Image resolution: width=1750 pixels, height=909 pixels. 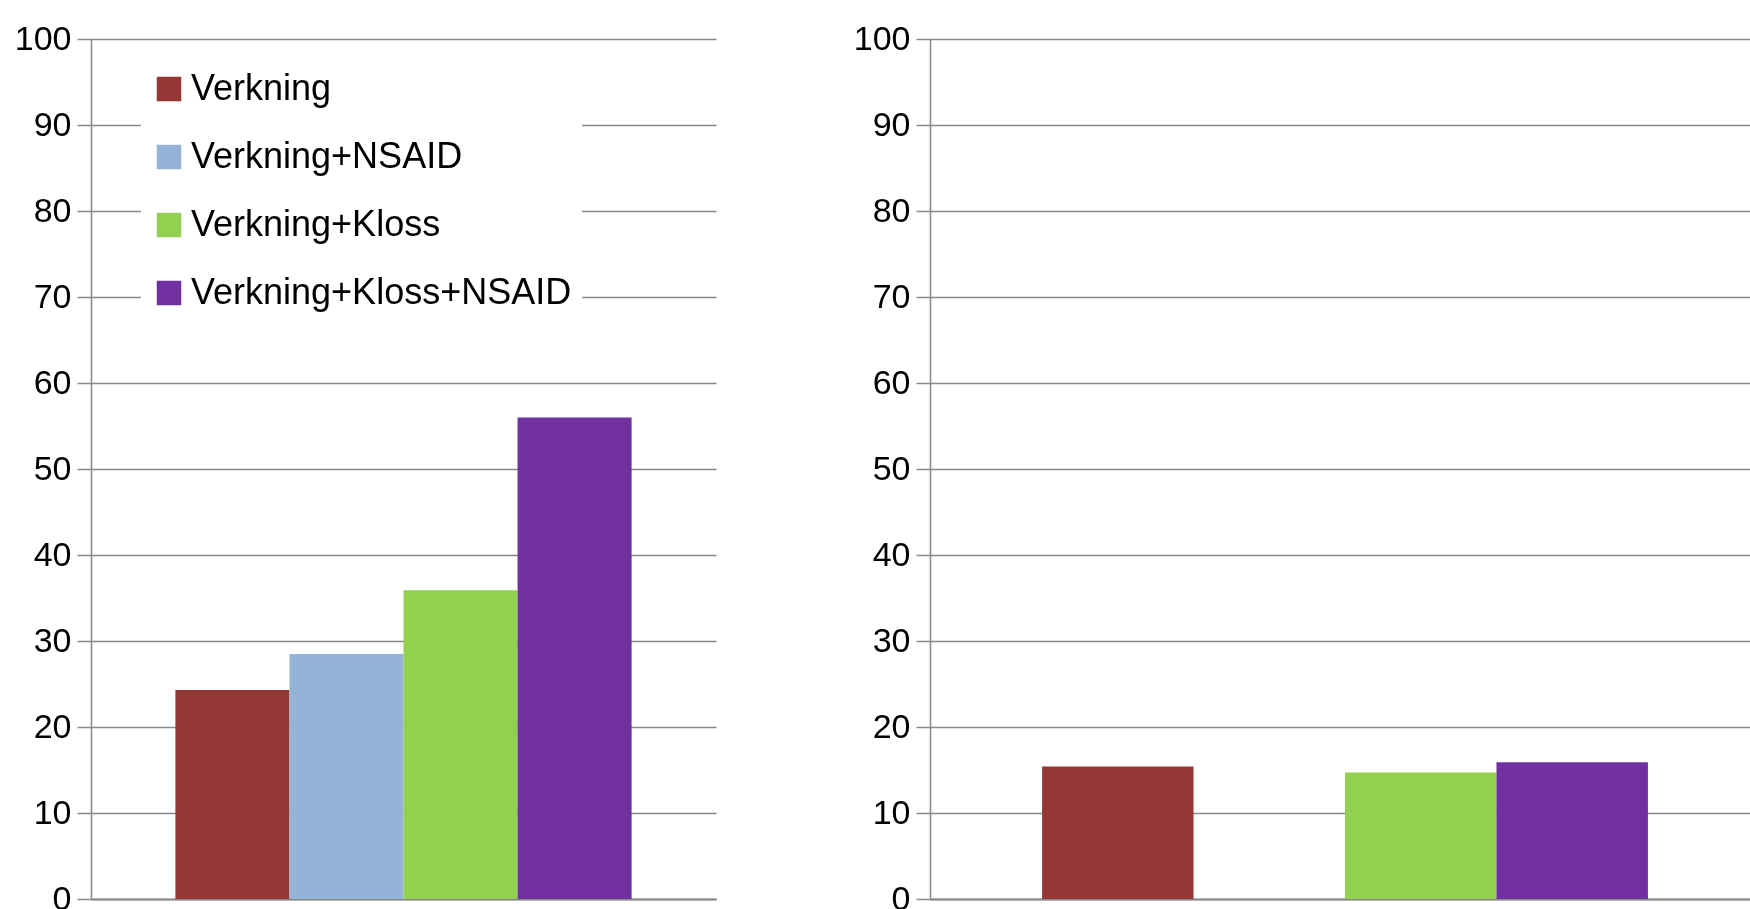 What do you see at coordinates (261, 87) in the screenshot?
I see `legend-label: Verkning` at bounding box center [261, 87].